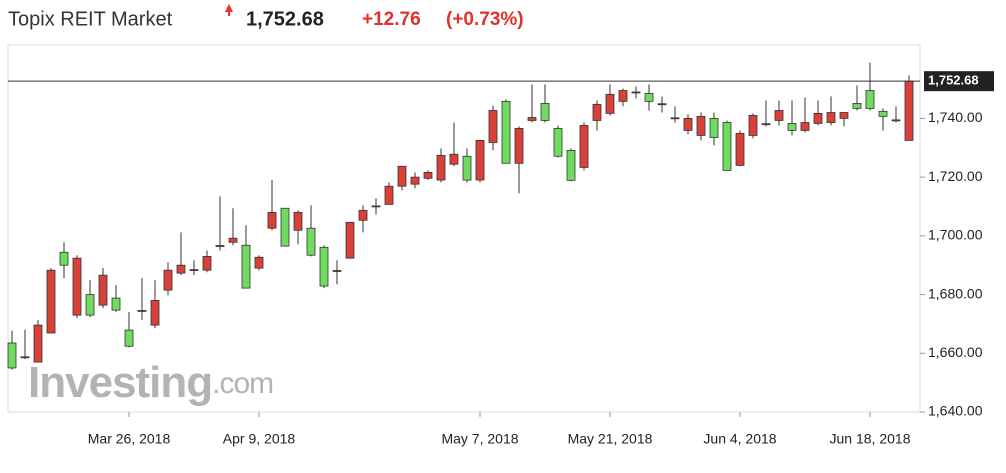 The height and width of the screenshot is (473, 1006). I want to click on change-percent: (+0.73%), so click(485, 19).